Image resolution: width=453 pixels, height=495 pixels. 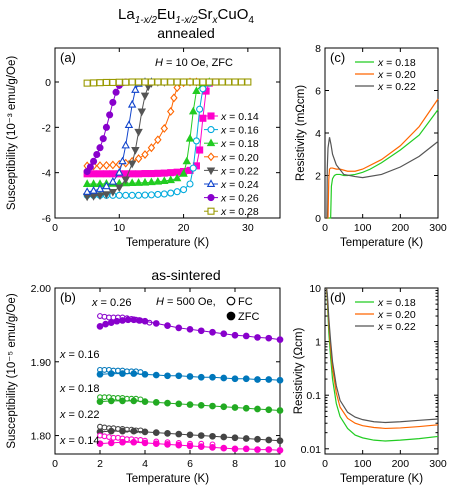 I want to click on y-tick-label: -2, so click(x=46, y=128).